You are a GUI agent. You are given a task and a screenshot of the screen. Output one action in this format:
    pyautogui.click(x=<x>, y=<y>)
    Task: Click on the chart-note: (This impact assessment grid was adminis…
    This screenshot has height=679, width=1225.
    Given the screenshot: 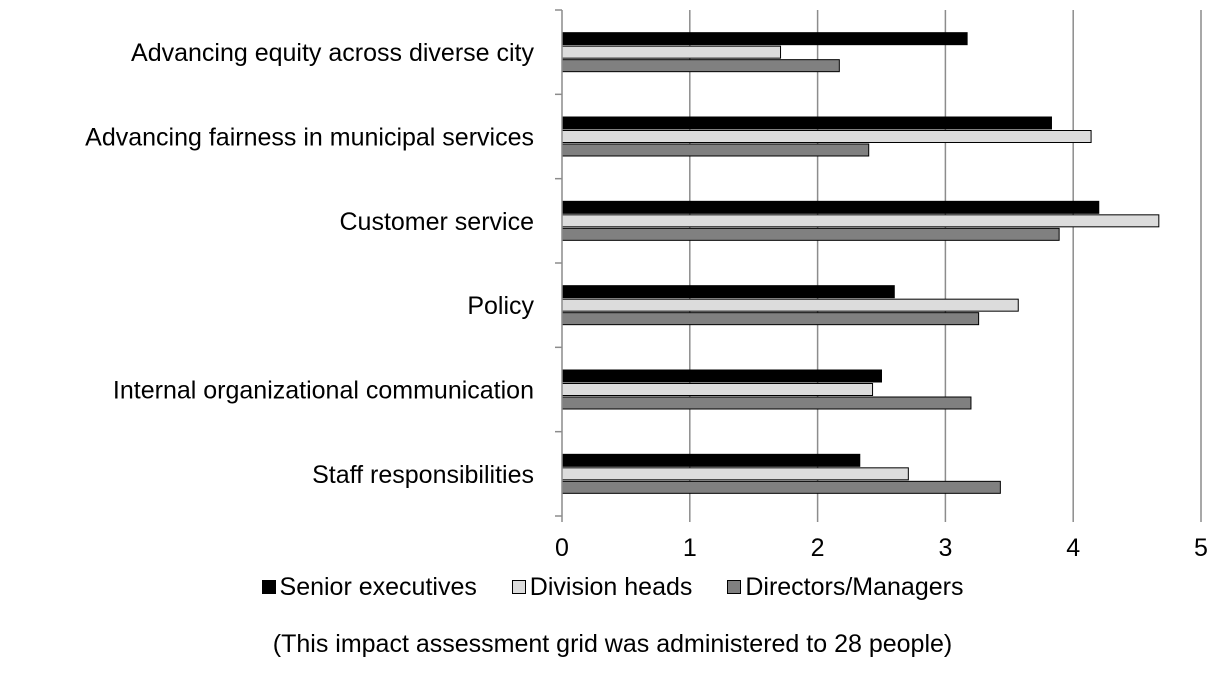 What is the action you would take?
    pyautogui.click(x=612, y=644)
    